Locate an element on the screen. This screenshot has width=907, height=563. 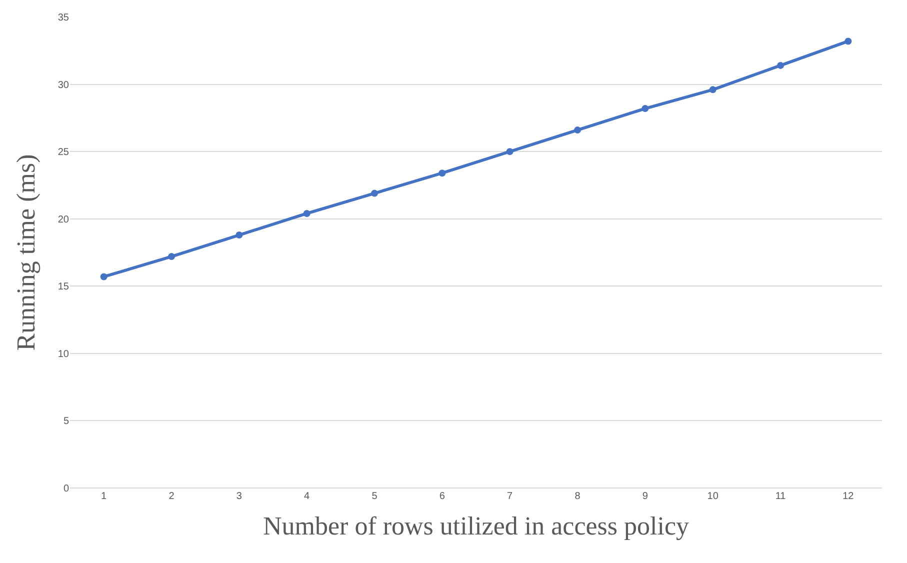
y-tick-label: 25 is located at coordinates (64, 152).